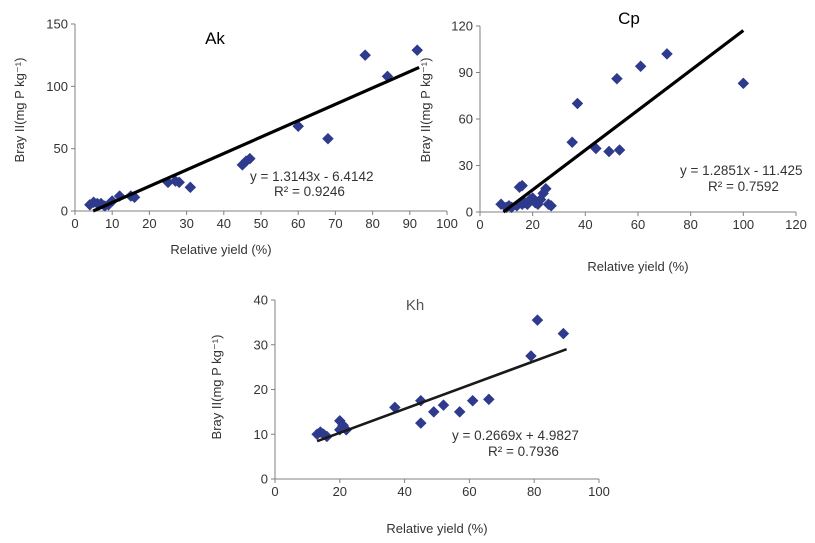 This screenshot has width=815, height=543. What do you see at coordinates (466, 72) in the screenshot?
I see `y-tick-label: 90` at bounding box center [466, 72].